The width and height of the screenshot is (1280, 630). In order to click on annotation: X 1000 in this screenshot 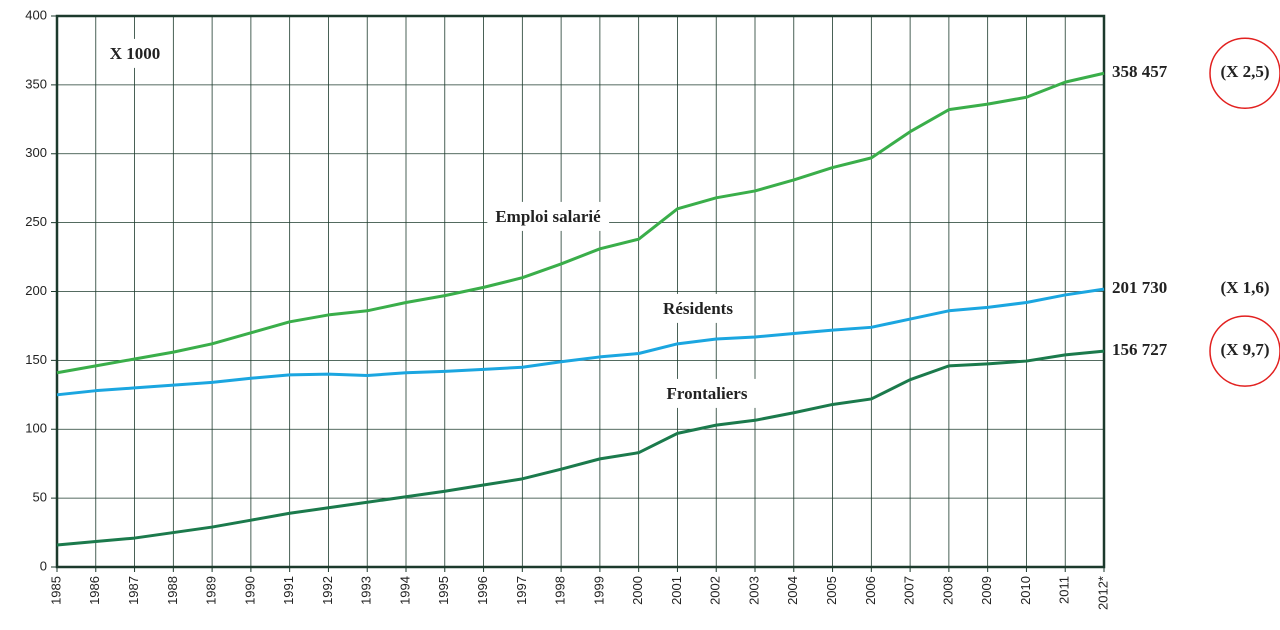, I will do `click(135, 53)`.